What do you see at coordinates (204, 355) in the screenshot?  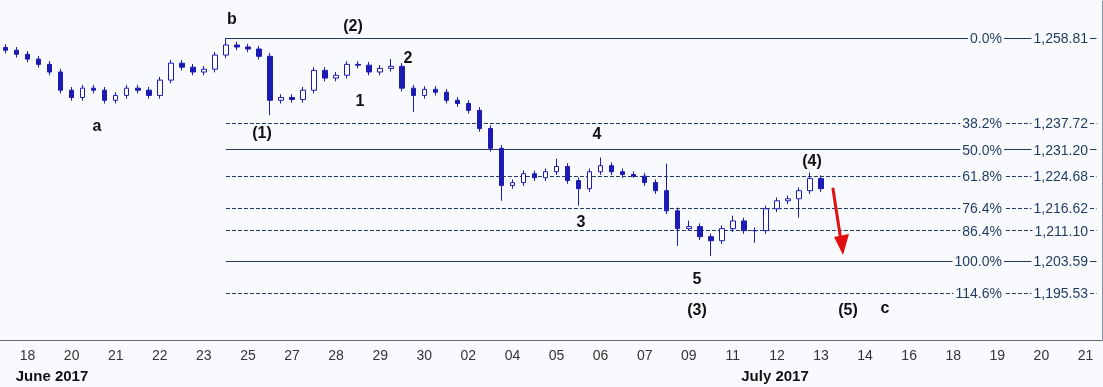 I see `x-tick-label: 23` at bounding box center [204, 355].